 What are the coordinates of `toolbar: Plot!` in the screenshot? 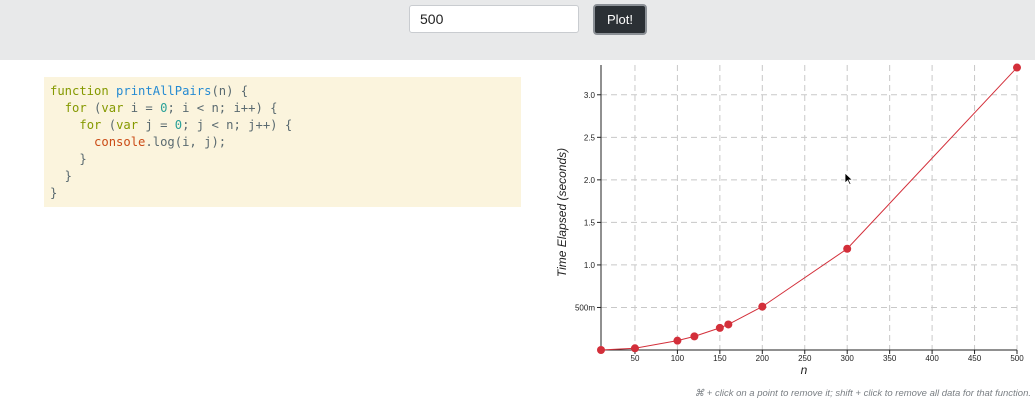 It's located at (517, 30).